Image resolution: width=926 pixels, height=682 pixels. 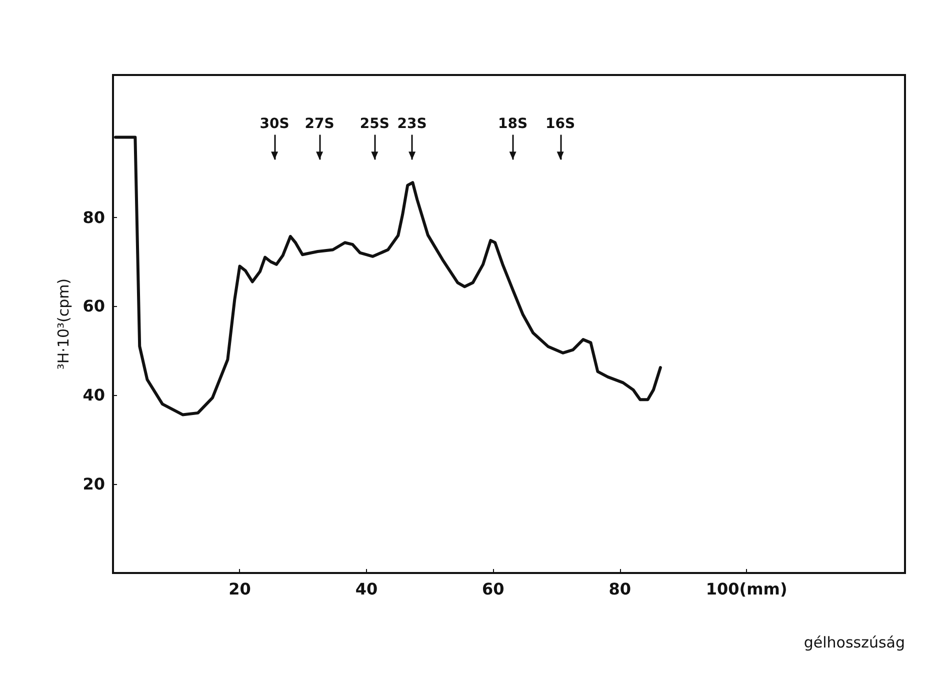 I want to click on ref-line-label: 30S, so click(x=275, y=124).